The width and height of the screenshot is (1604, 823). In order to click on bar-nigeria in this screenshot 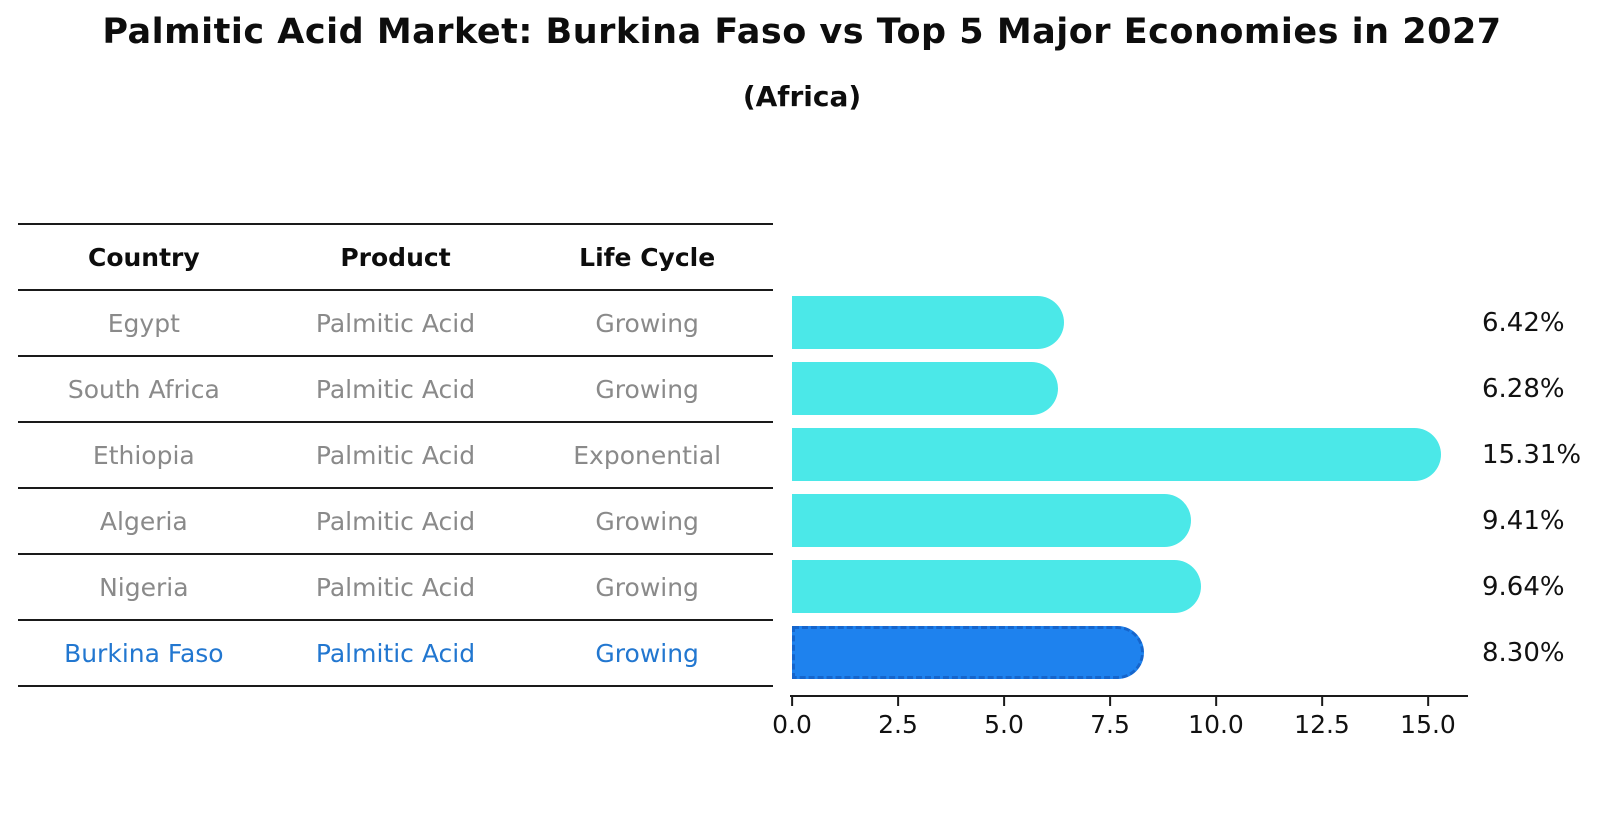, I will do `click(996, 586)`.